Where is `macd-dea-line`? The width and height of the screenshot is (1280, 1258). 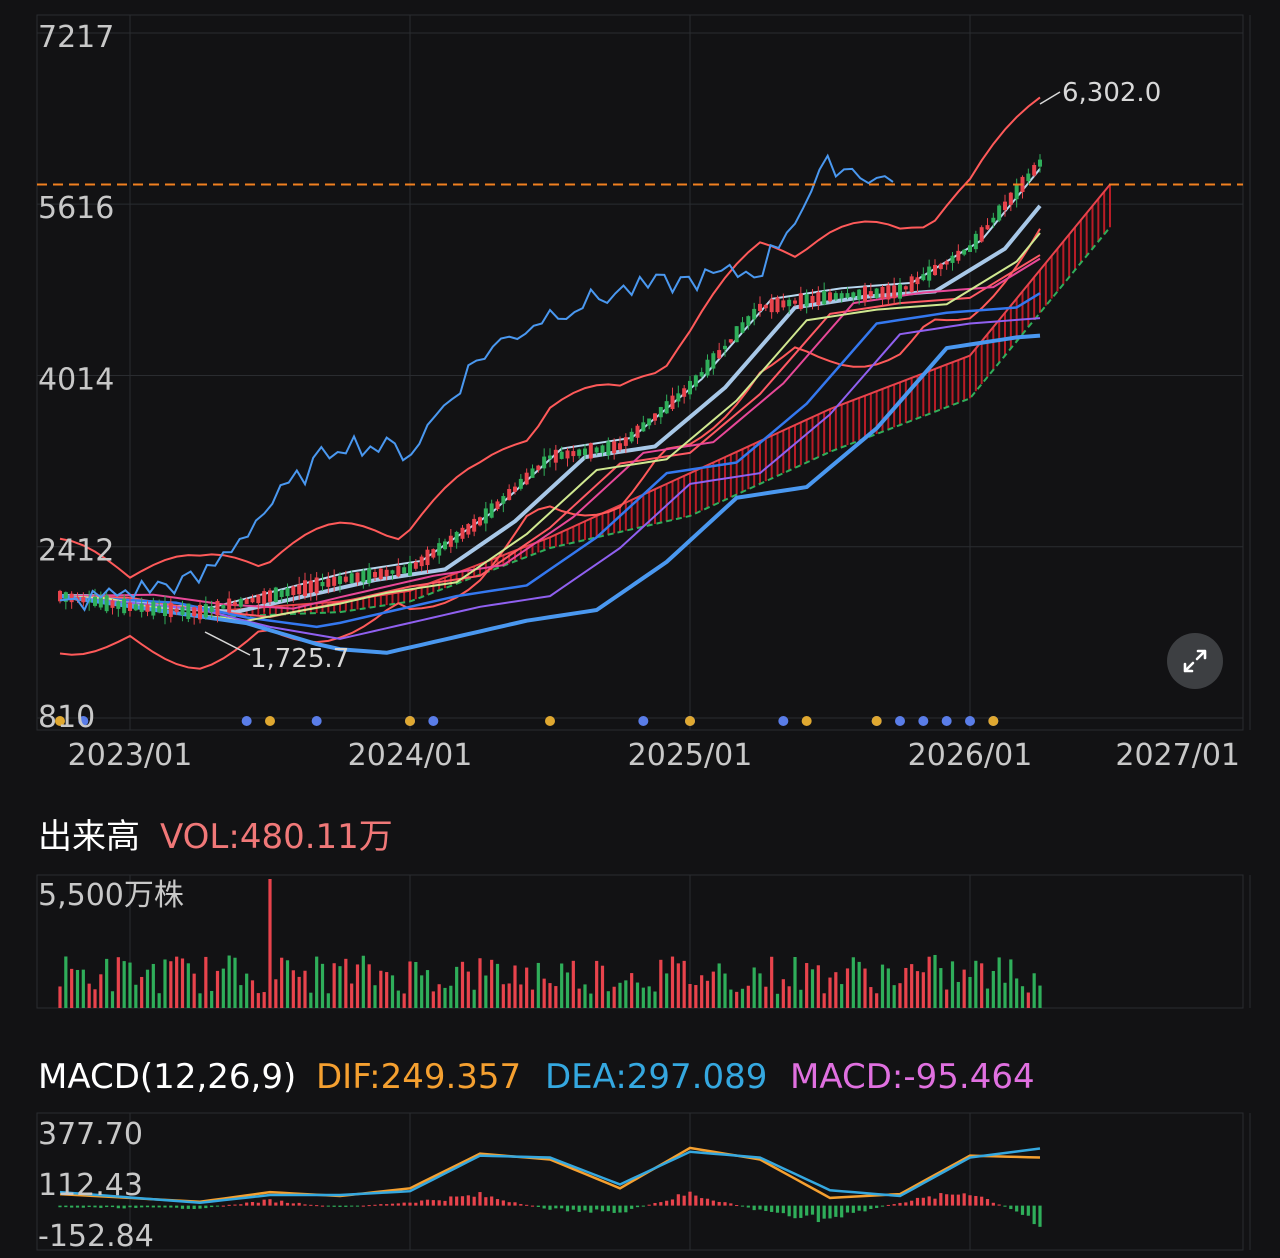 macd-dea-line is located at coordinates (550, 1175).